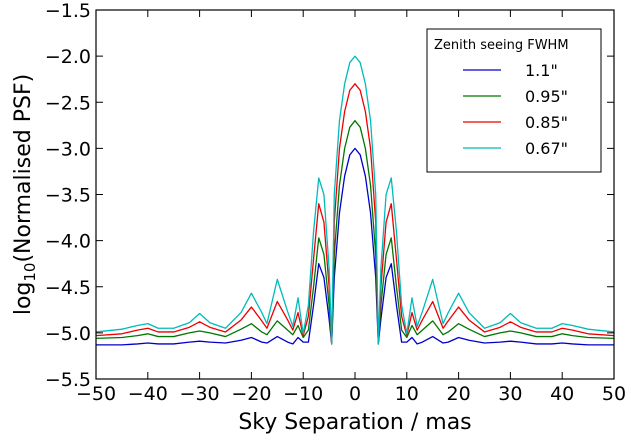 This screenshot has height=441, width=631. Describe the element at coordinates (68, 196) in the screenshot. I see `y-tick-label: −3.5` at that location.